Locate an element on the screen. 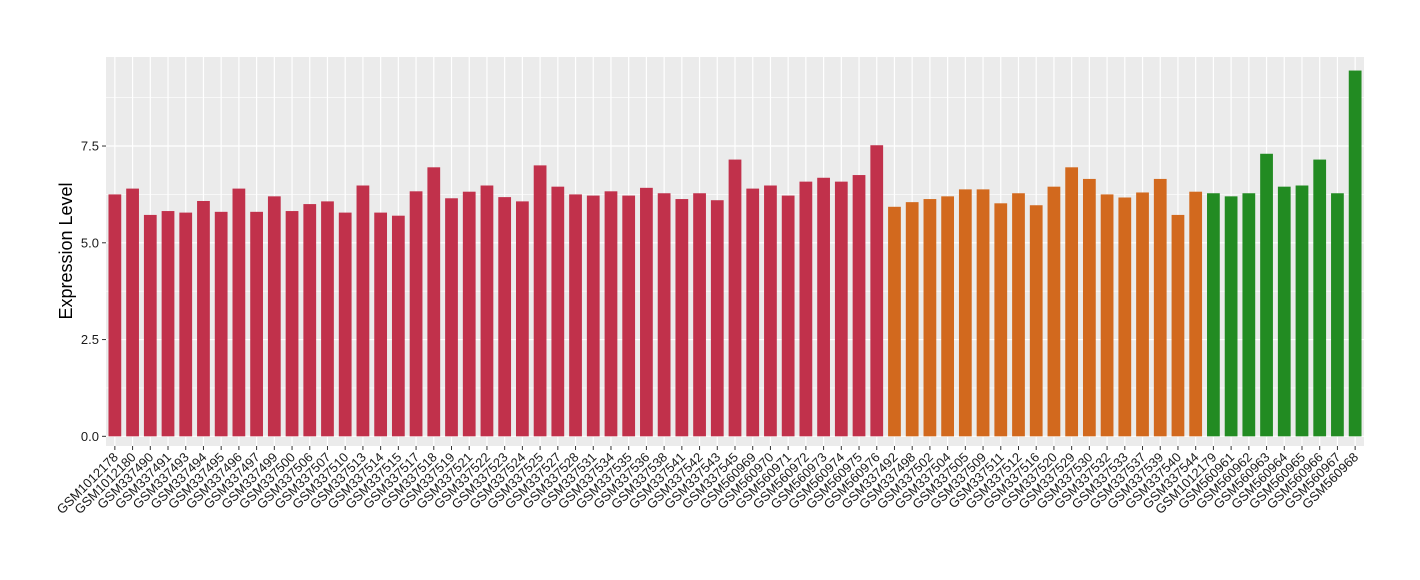 This screenshot has width=1420, height=580. bar-GSM337527 is located at coordinates (558, 311).